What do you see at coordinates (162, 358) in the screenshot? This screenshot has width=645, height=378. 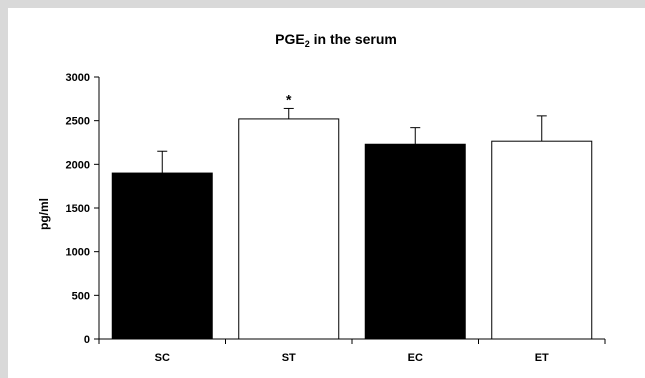 I see `x-tick-label-sc: SC` at bounding box center [162, 358].